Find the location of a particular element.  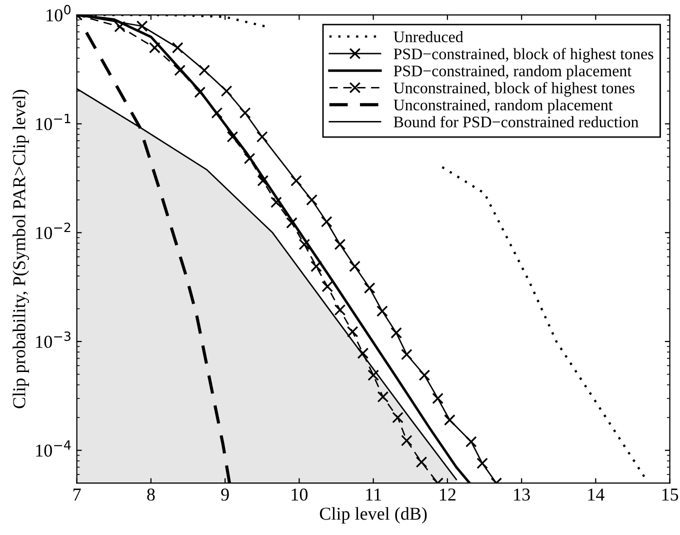

legend-label: Unconstrained, random placement is located at coordinates (503, 106).